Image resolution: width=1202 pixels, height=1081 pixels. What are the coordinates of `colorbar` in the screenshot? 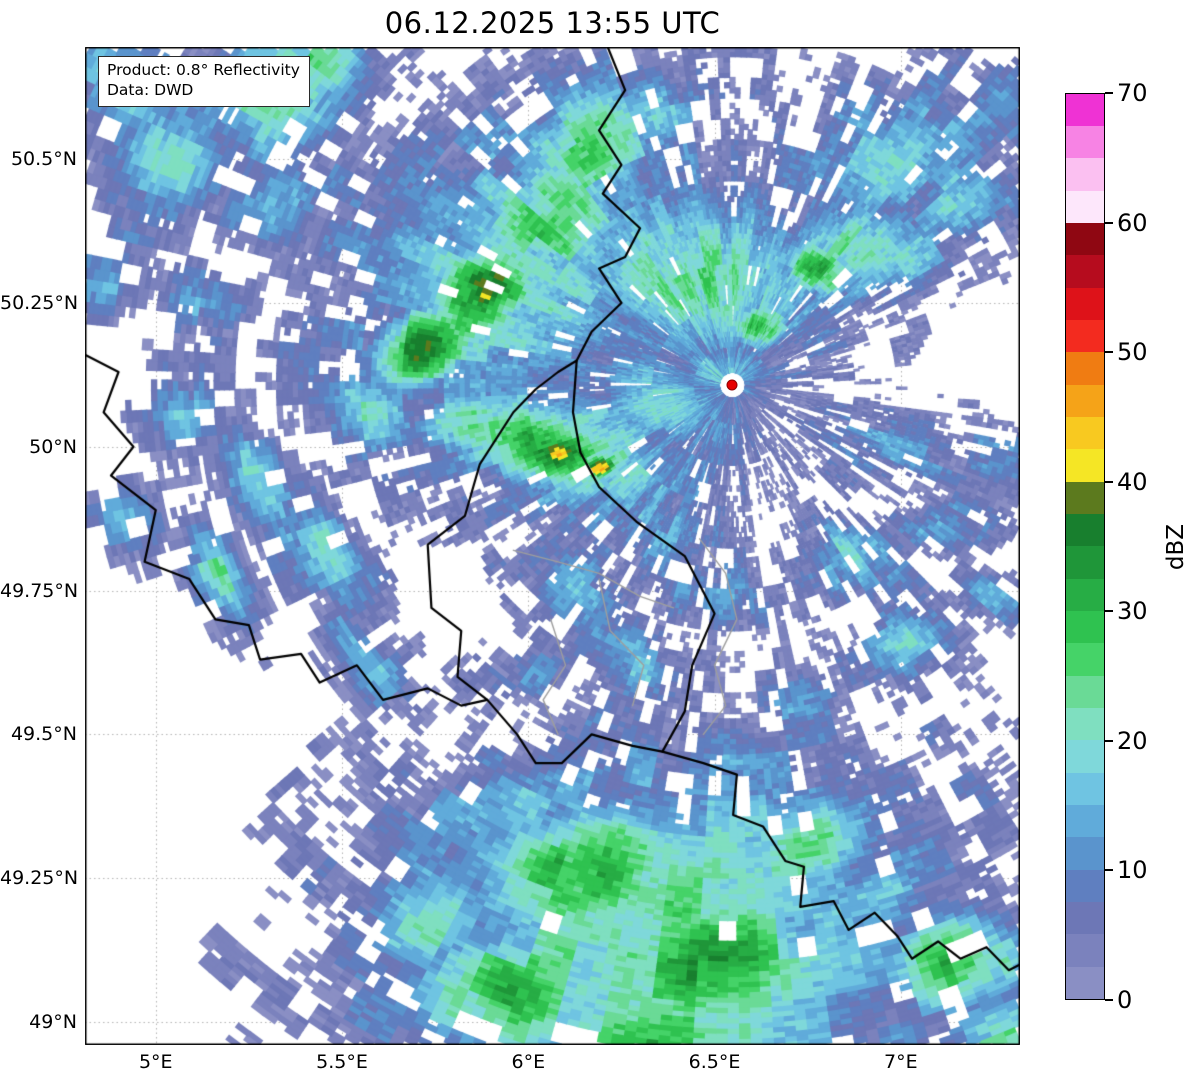 It's located at (1085, 546).